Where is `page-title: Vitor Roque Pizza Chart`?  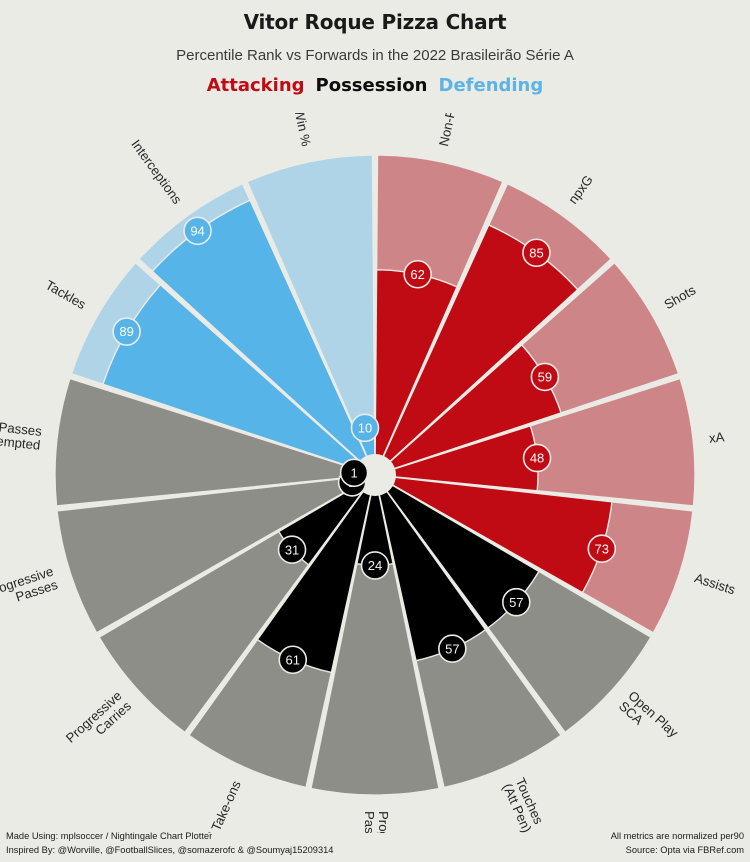
page-title: Vitor Roque Pizza Chart is located at coordinates (375, 22).